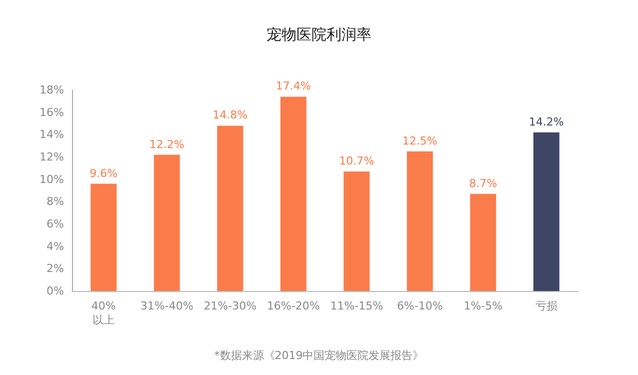 This screenshot has height=375, width=638. What do you see at coordinates (420, 141) in the screenshot?
I see `data-label: 12.5%` at bounding box center [420, 141].